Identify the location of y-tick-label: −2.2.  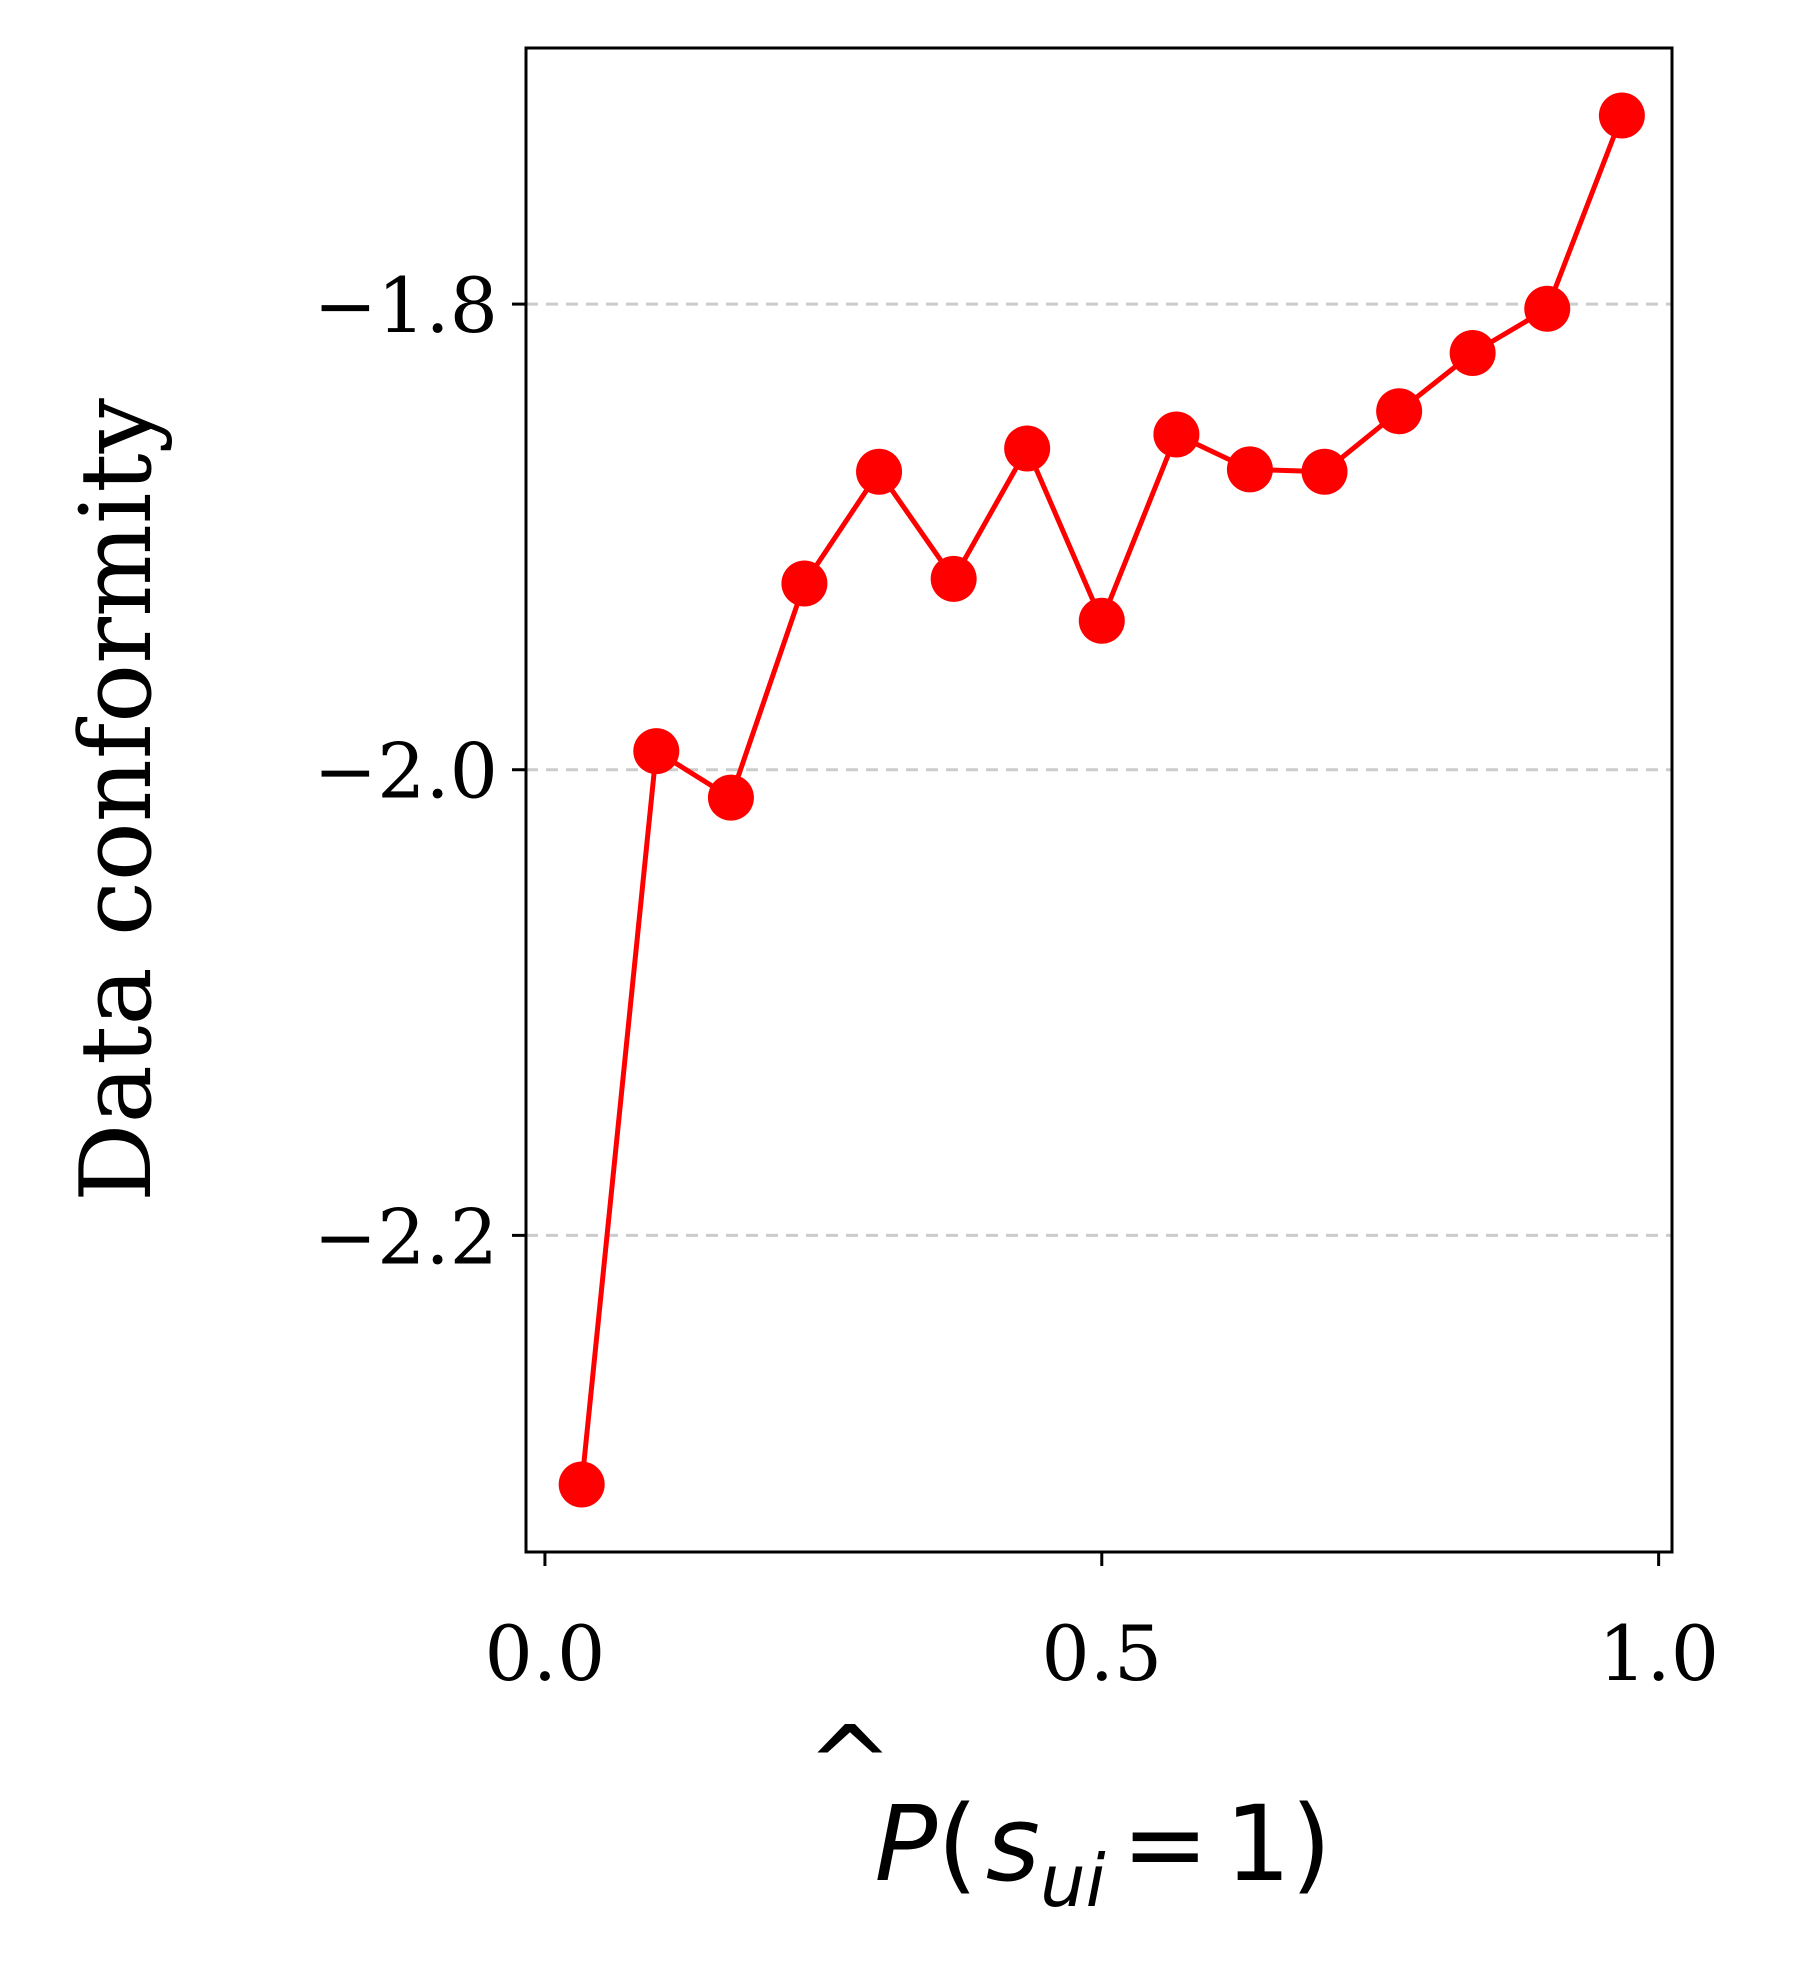
(405, 1236).